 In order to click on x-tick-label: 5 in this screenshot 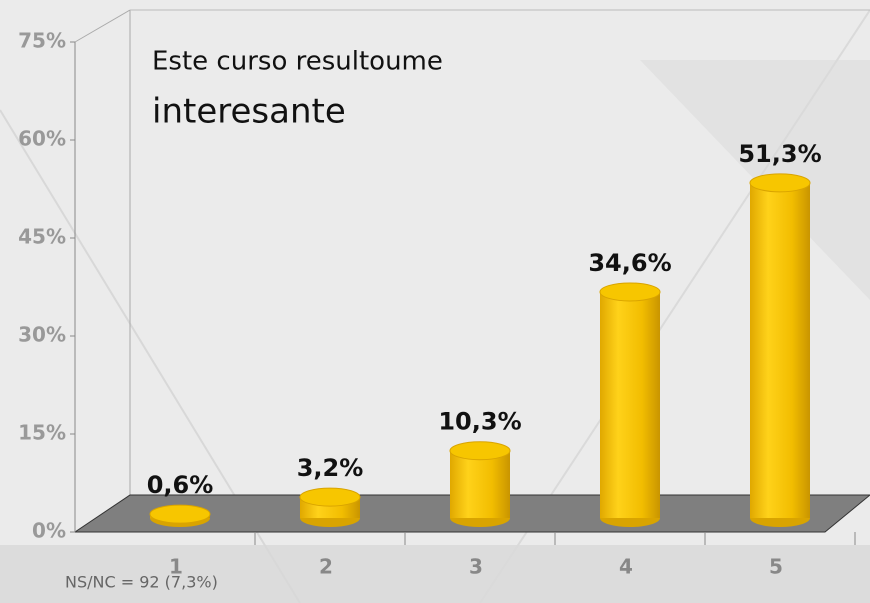, I will do `click(776, 567)`.